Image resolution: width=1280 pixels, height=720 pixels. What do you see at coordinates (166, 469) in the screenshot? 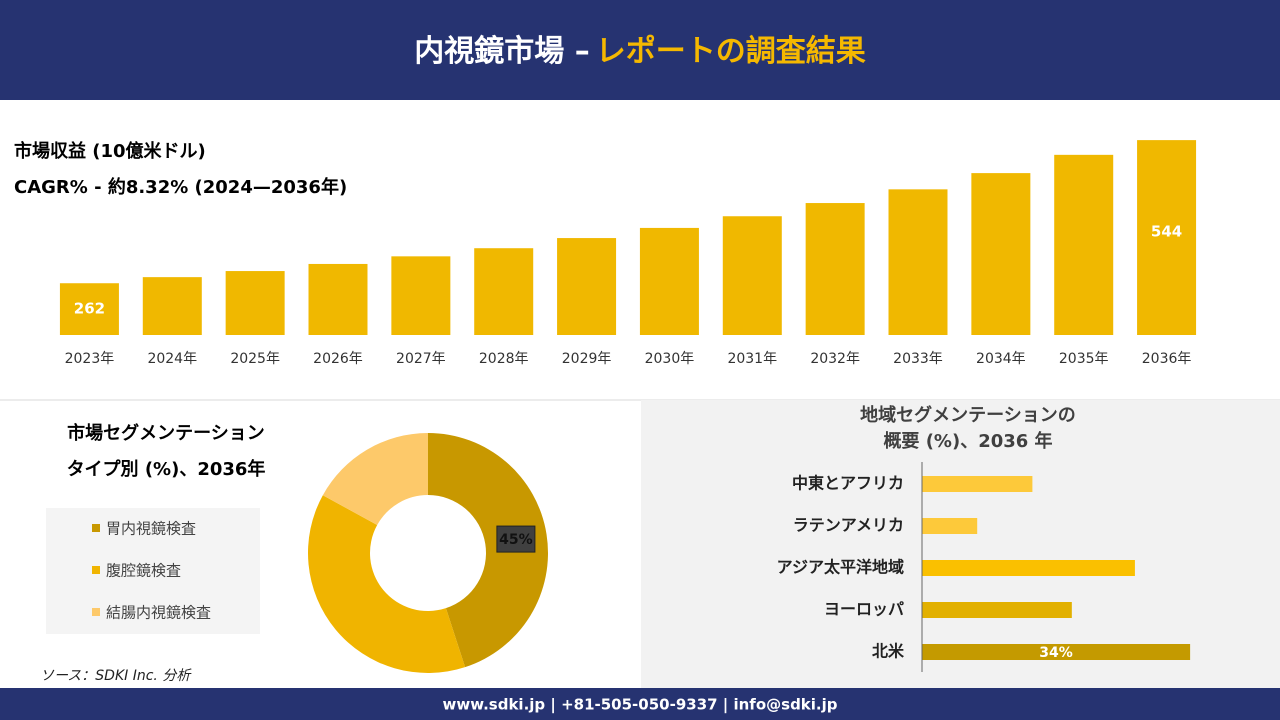
I see `donut-title: タイプ別 (%)、2036年` at bounding box center [166, 469].